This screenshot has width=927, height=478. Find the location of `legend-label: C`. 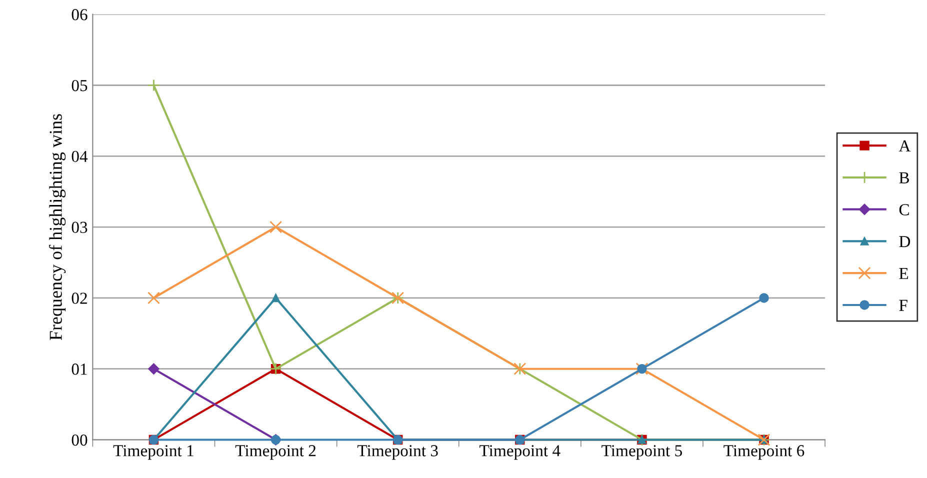

legend-label: C is located at coordinates (904, 210).